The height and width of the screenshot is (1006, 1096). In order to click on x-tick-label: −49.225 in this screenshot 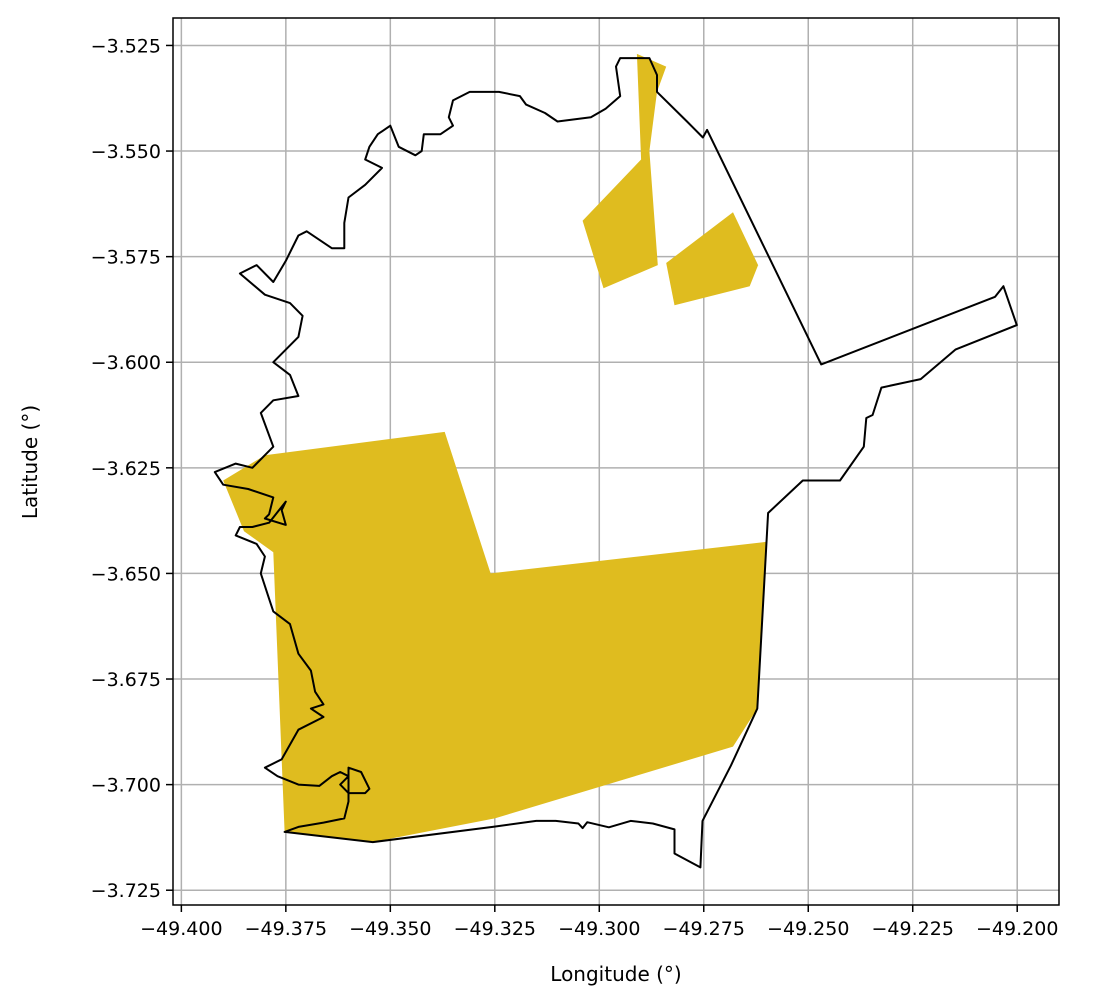, I will do `click(913, 929)`.